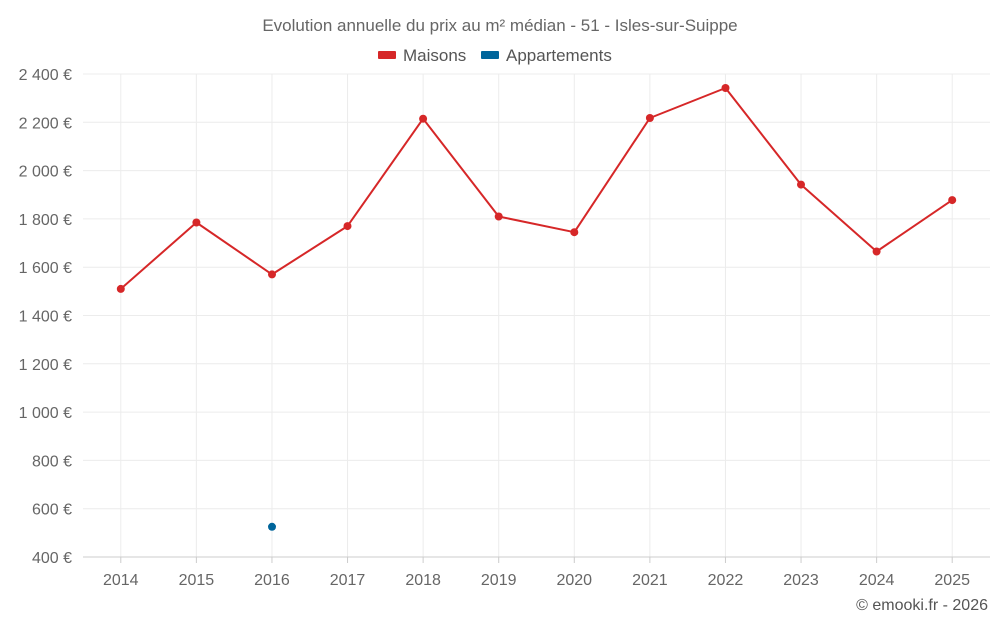 The image size is (1000, 625). What do you see at coordinates (272, 580) in the screenshot?
I see `x-tick-label-2016: 2016` at bounding box center [272, 580].